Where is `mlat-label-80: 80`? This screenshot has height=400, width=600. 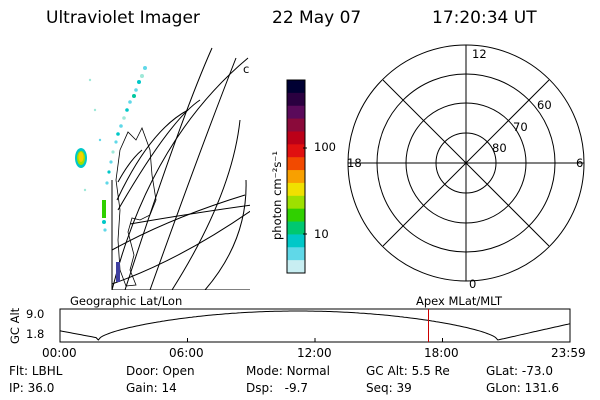
mlat-label-80: 80 is located at coordinates (499, 148).